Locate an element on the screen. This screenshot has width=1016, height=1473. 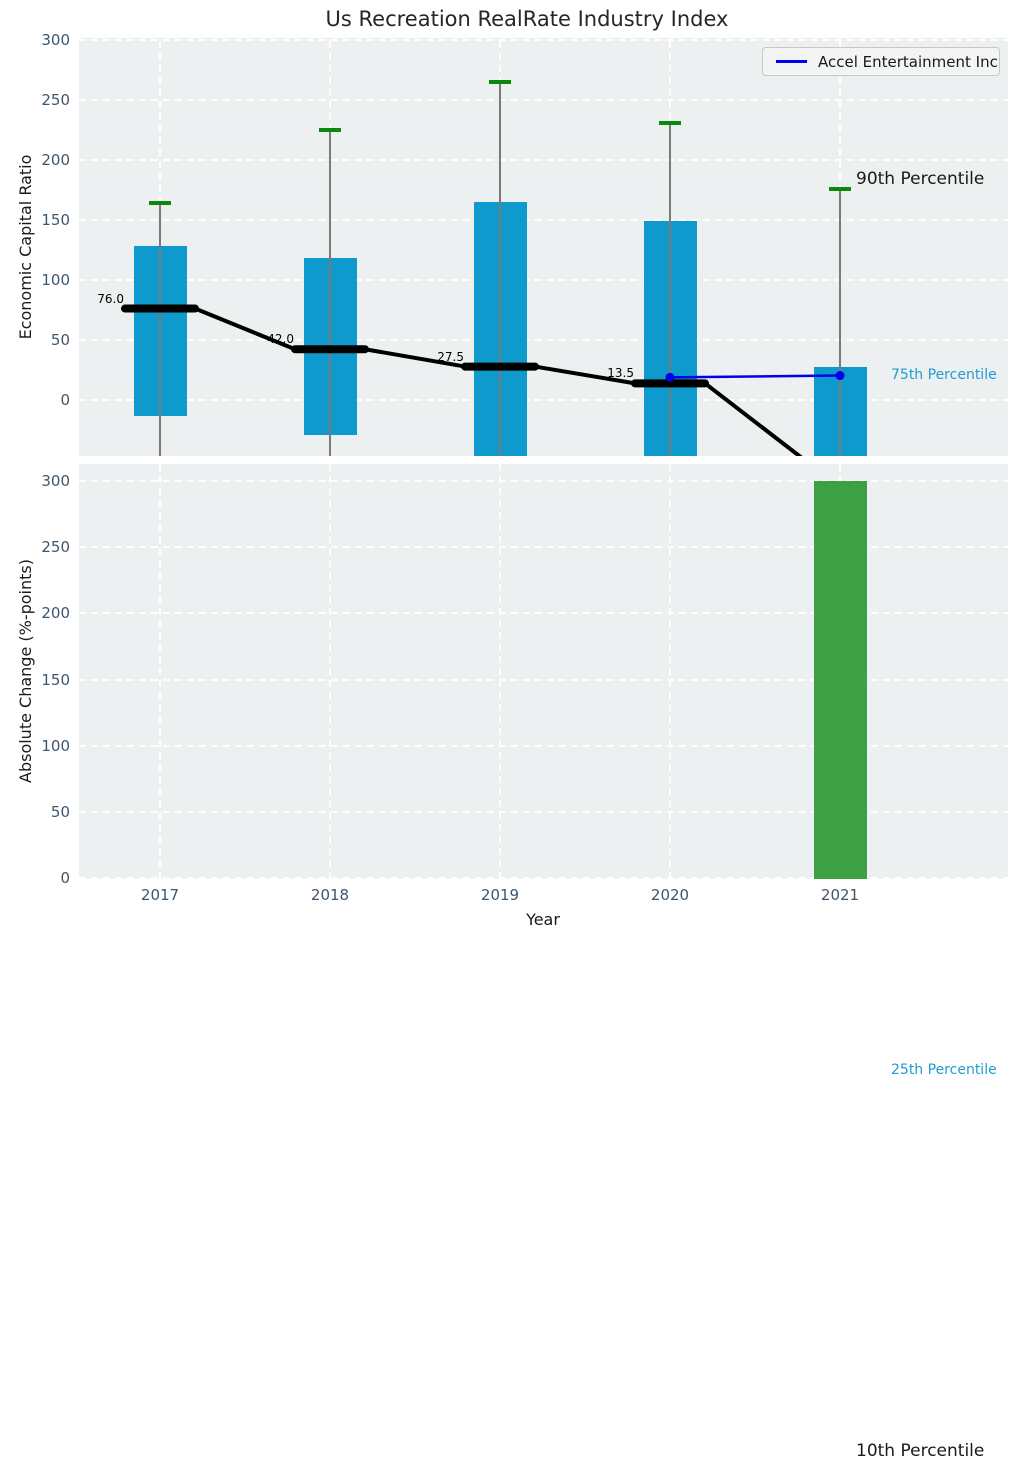
top-chart-lines is located at coordinates (483, 380).